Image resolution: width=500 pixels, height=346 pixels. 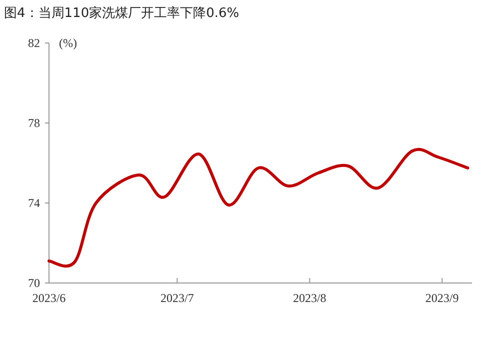 I want to click on x-tick-label: 2023/7, so click(x=177, y=298).